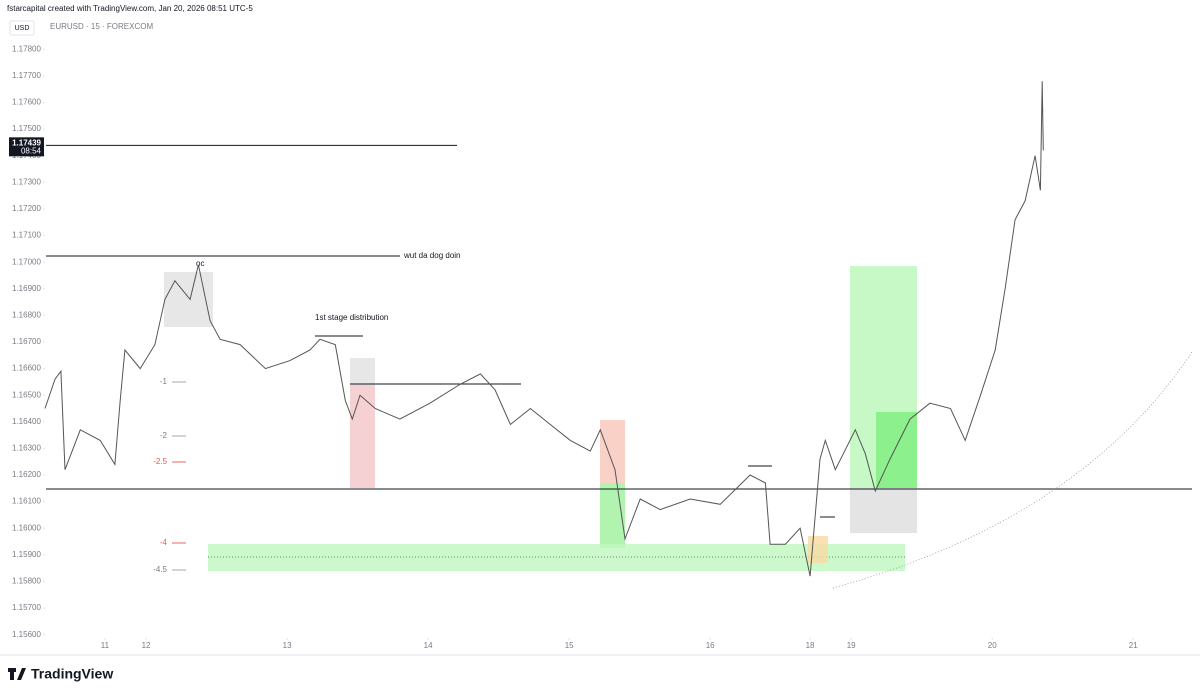  Describe the element at coordinates (31, 150) in the screenshot. I see `countdown: 08:54` at that location.